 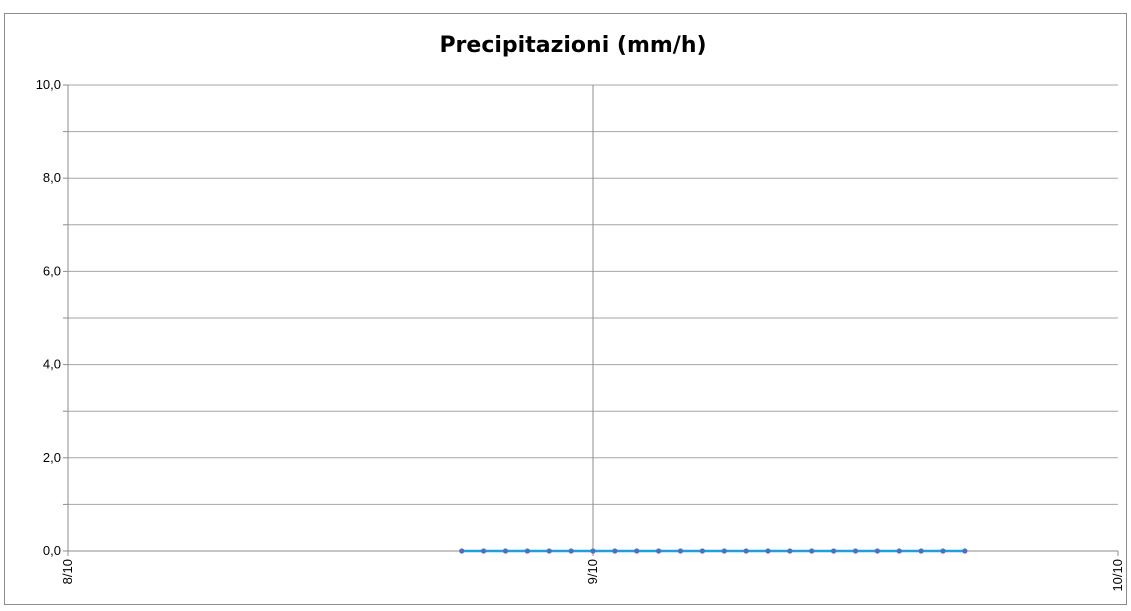 What do you see at coordinates (48, 317) in the screenshot?
I see `y-tick-labels: 0,0 2,0 4,0 6,0 8,0 10,0` at bounding box center [48, 317].